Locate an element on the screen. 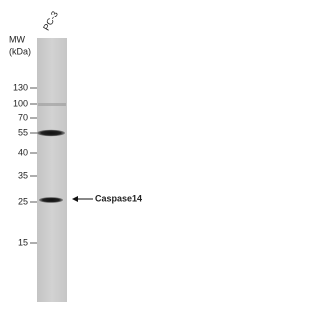  marker-label: 100 is located at coordinates (20, 103).